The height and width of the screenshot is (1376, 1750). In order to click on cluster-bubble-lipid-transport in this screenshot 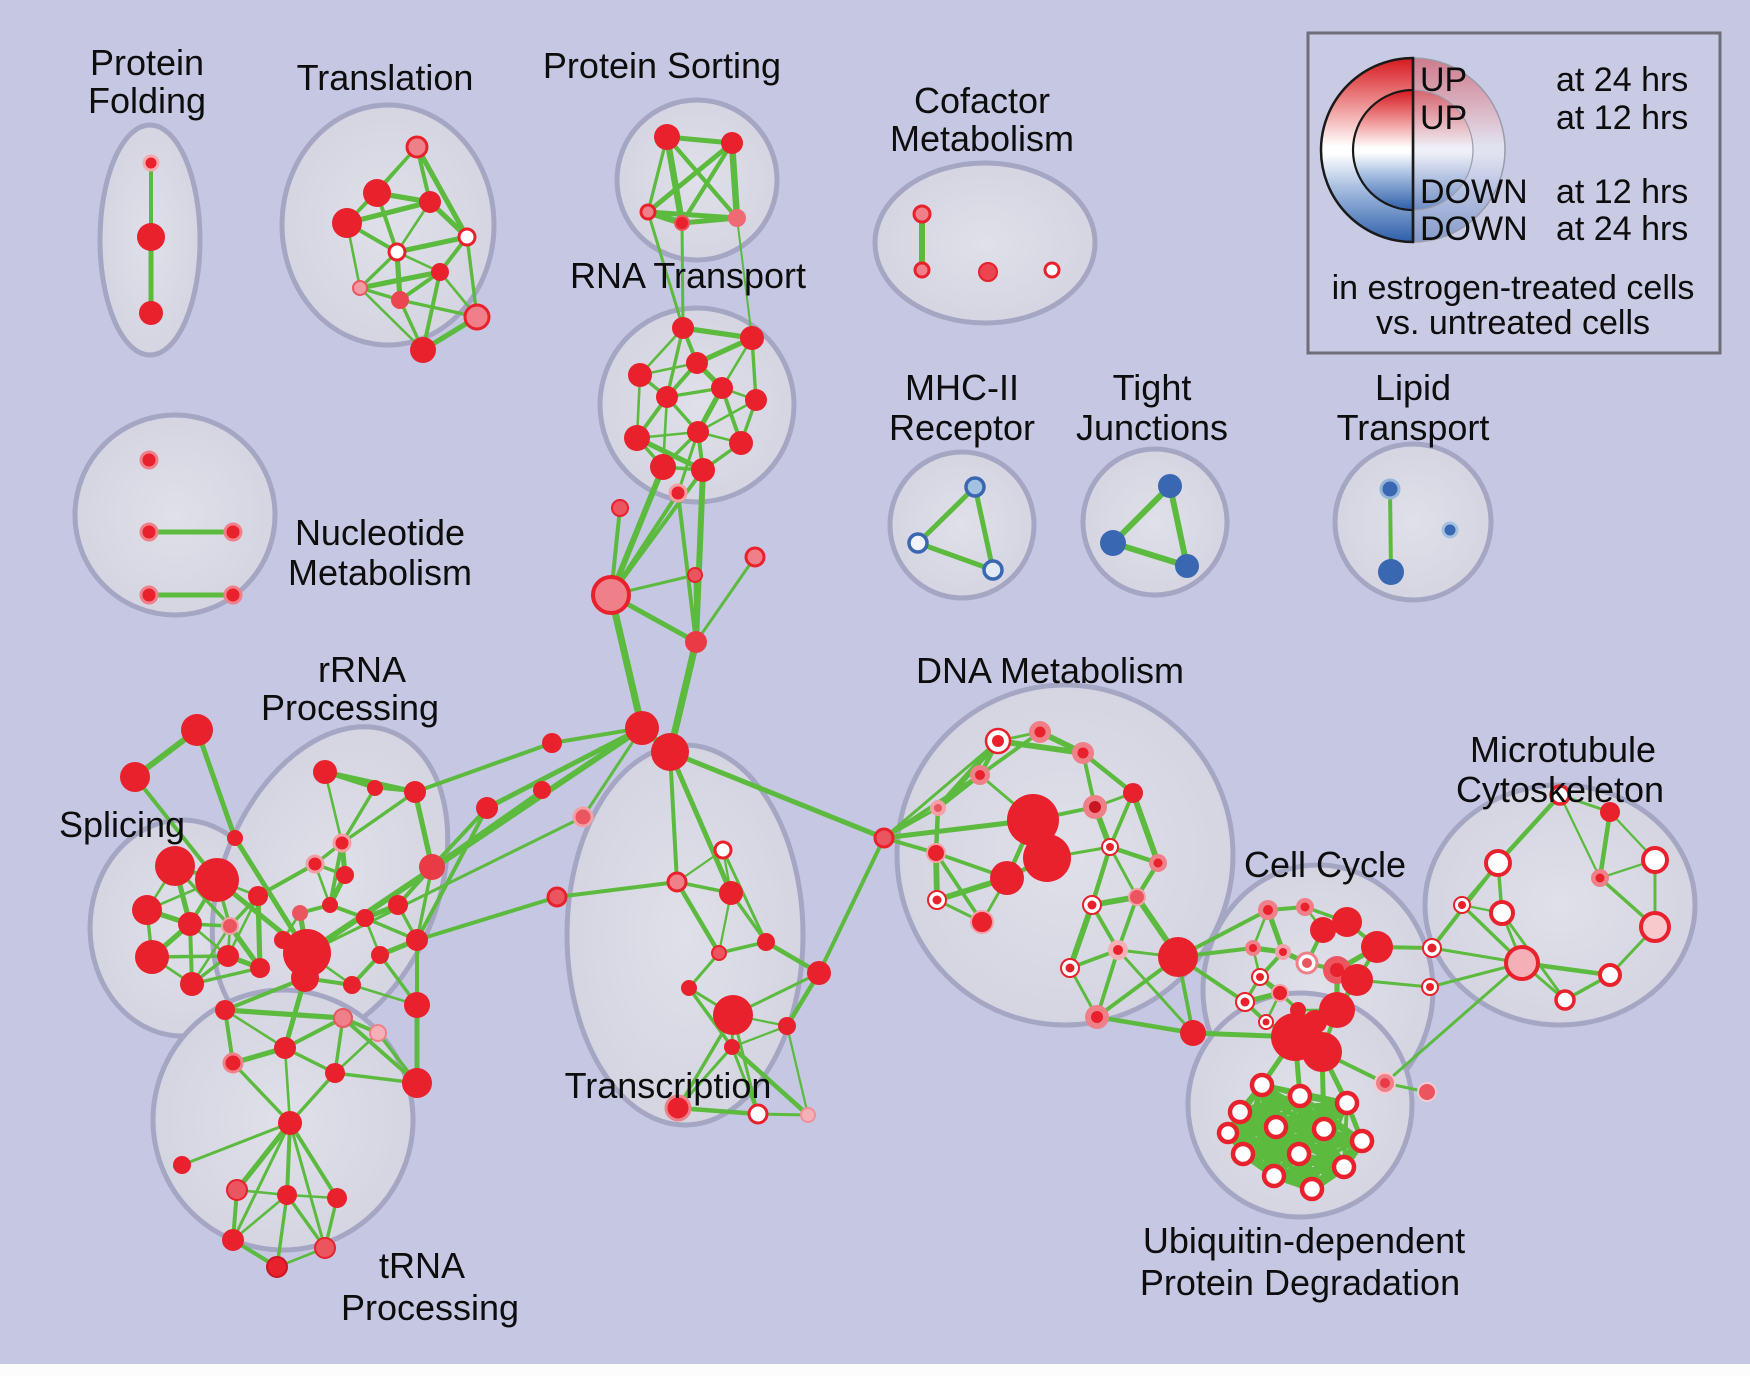, I will do `click(1413, 522)`.